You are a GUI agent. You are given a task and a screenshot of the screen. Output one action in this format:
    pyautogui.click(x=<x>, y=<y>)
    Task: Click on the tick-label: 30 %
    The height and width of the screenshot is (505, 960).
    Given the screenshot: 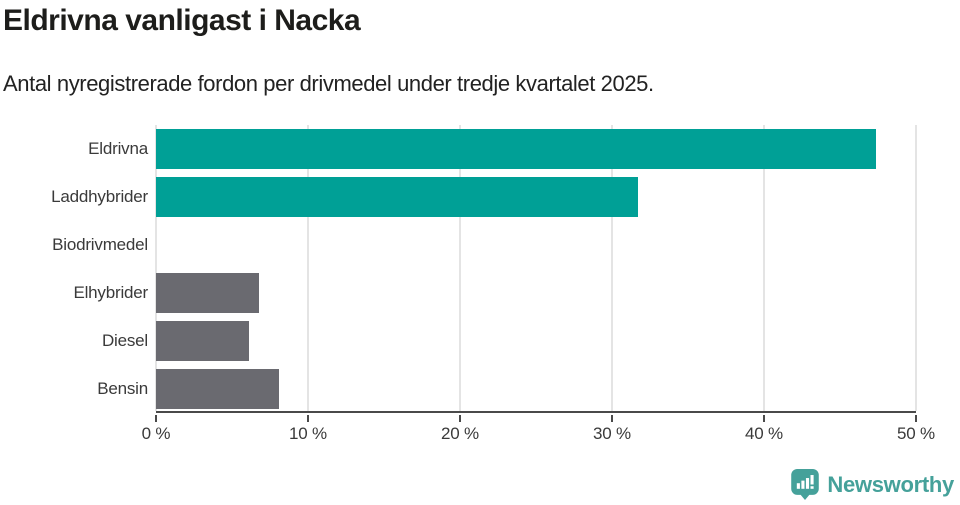 What is the action you would take?
    pyautogui.click(x=612, y=433)
    